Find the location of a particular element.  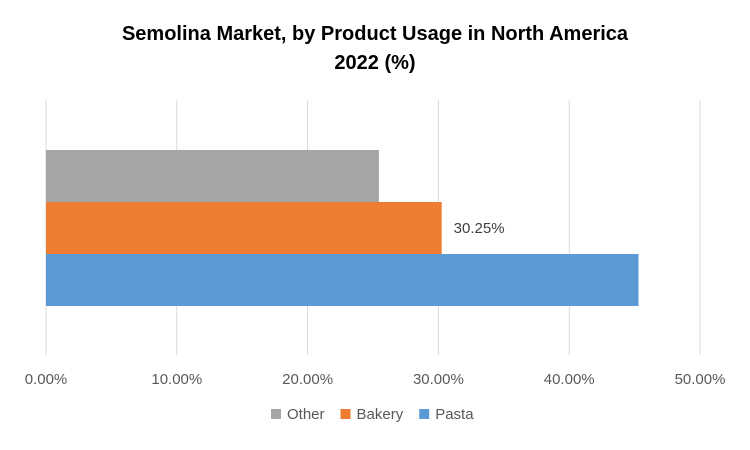

legend-swatch-bakery is located at coordinates (345, 414).